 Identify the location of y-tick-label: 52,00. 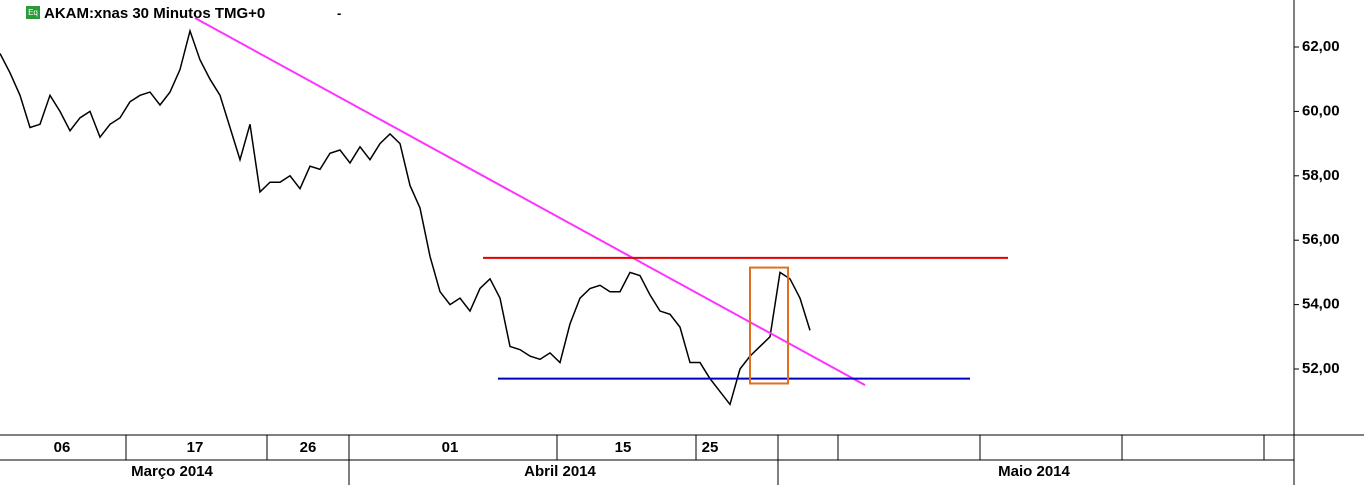
(1321, 368).